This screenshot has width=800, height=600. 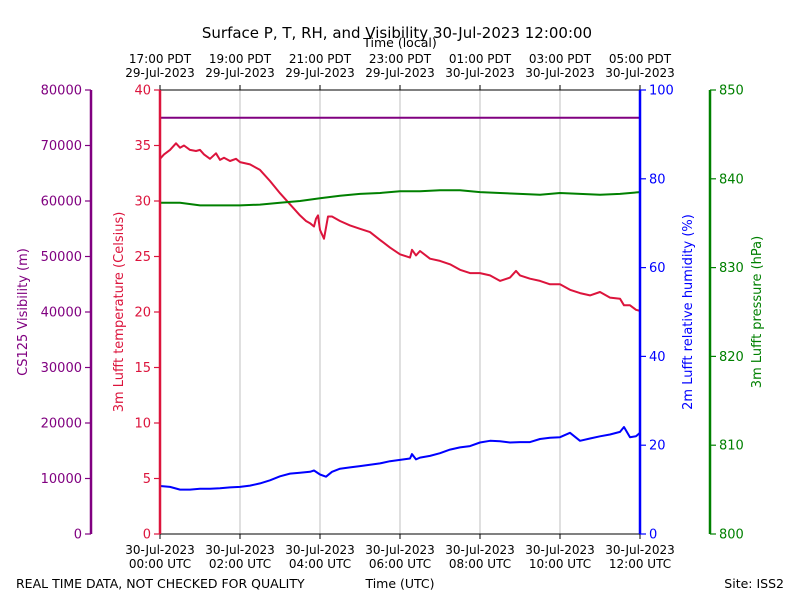 I want to click on temperature-tick-label: 0, so click(x=147, y=535).